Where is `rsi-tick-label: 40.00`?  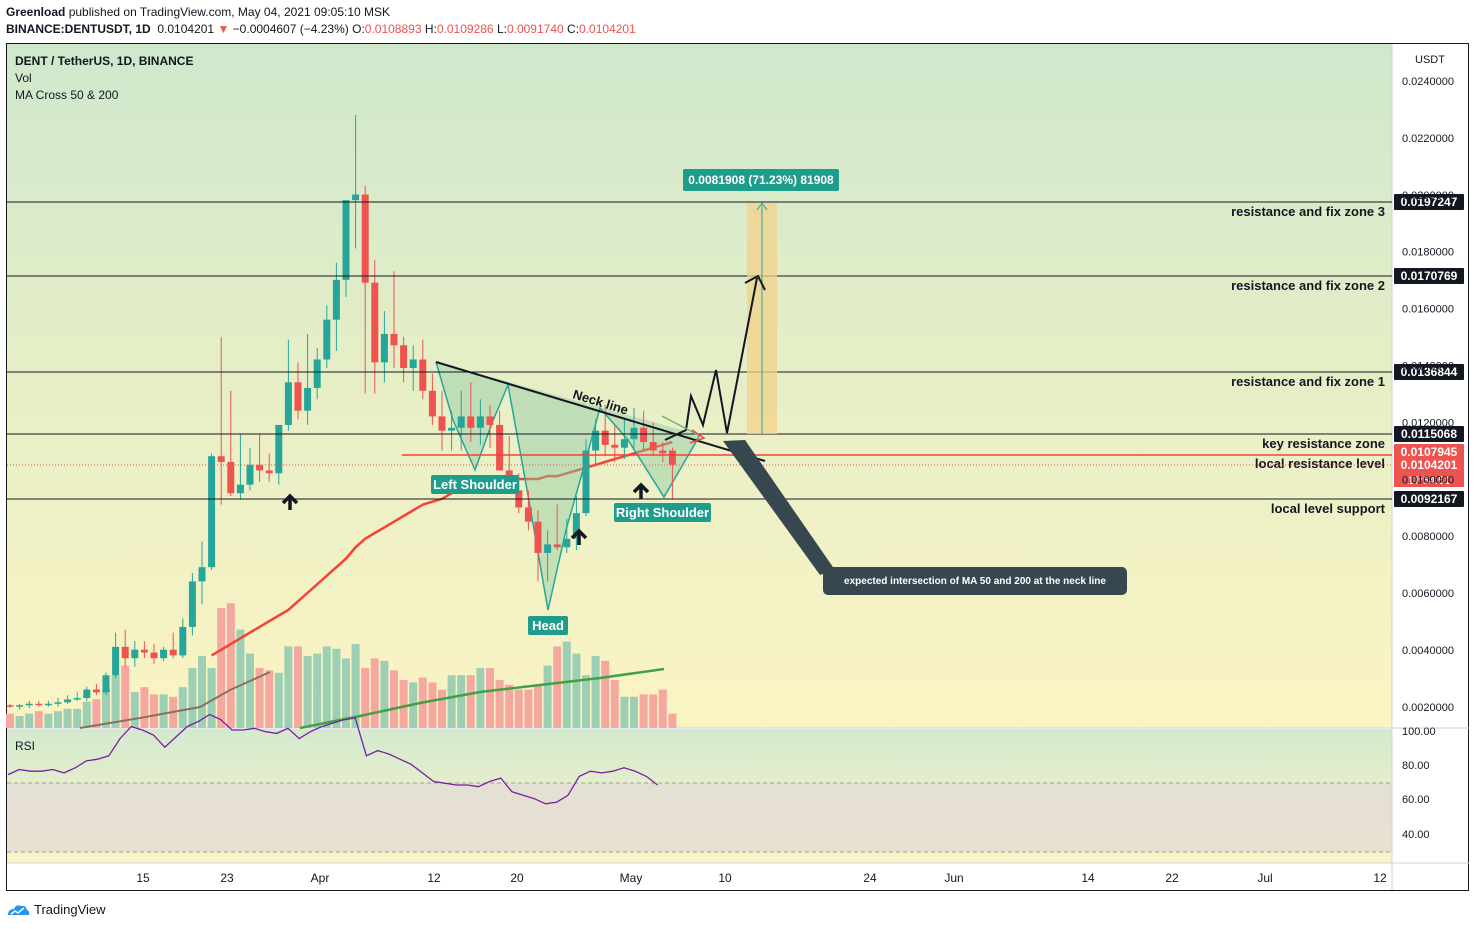 rsi-tick-label: 40.00 is located at coordinates (1416, 835).